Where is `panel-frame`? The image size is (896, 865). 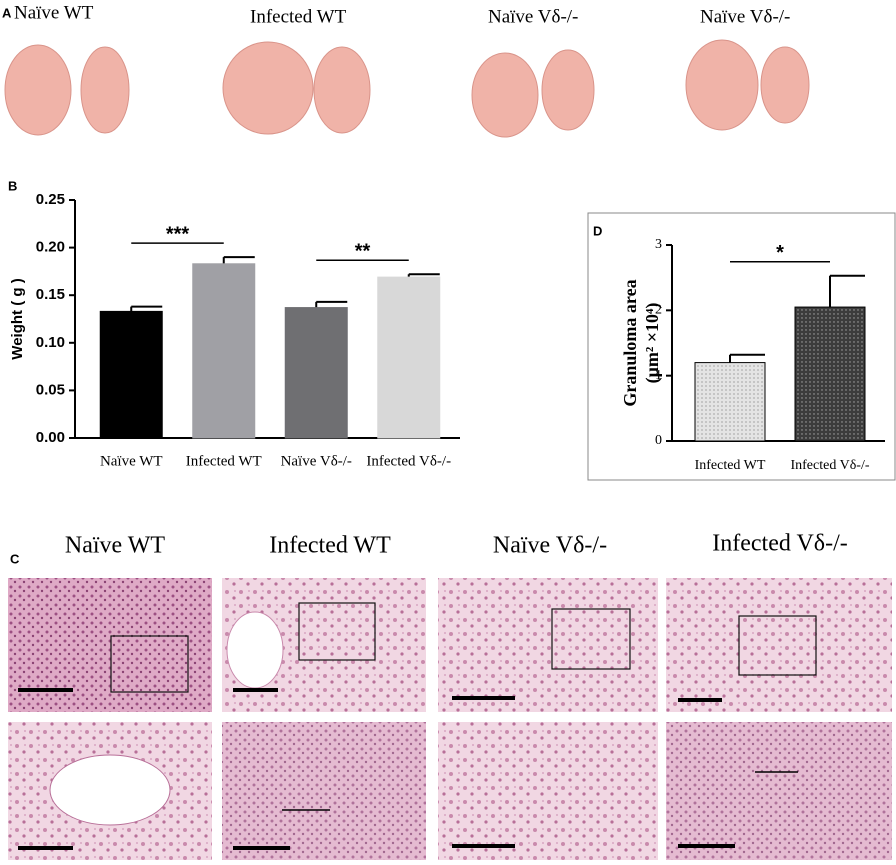
panel-frame is located at coordinates (741, 346).